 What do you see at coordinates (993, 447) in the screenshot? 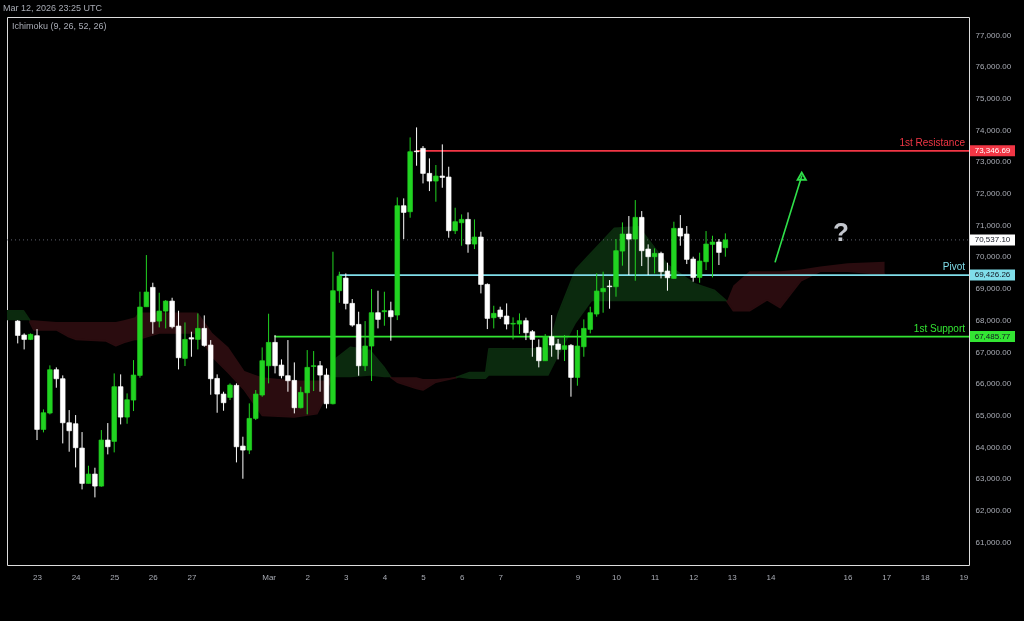
I see `y-tick-label: 64,000.00` at bounding box center [993, 447].